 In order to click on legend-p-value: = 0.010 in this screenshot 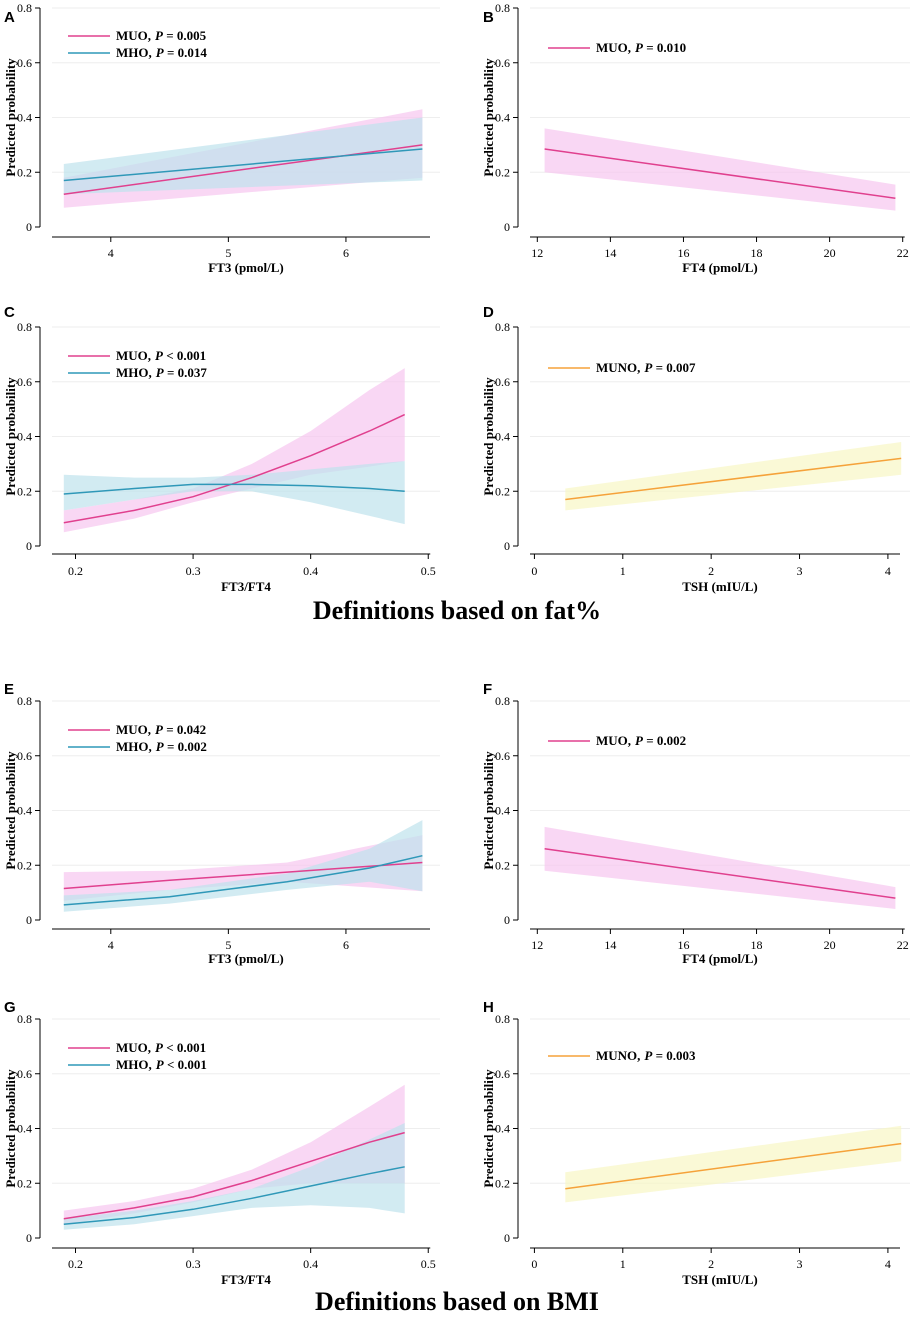, I will do `click(664, 47)`.